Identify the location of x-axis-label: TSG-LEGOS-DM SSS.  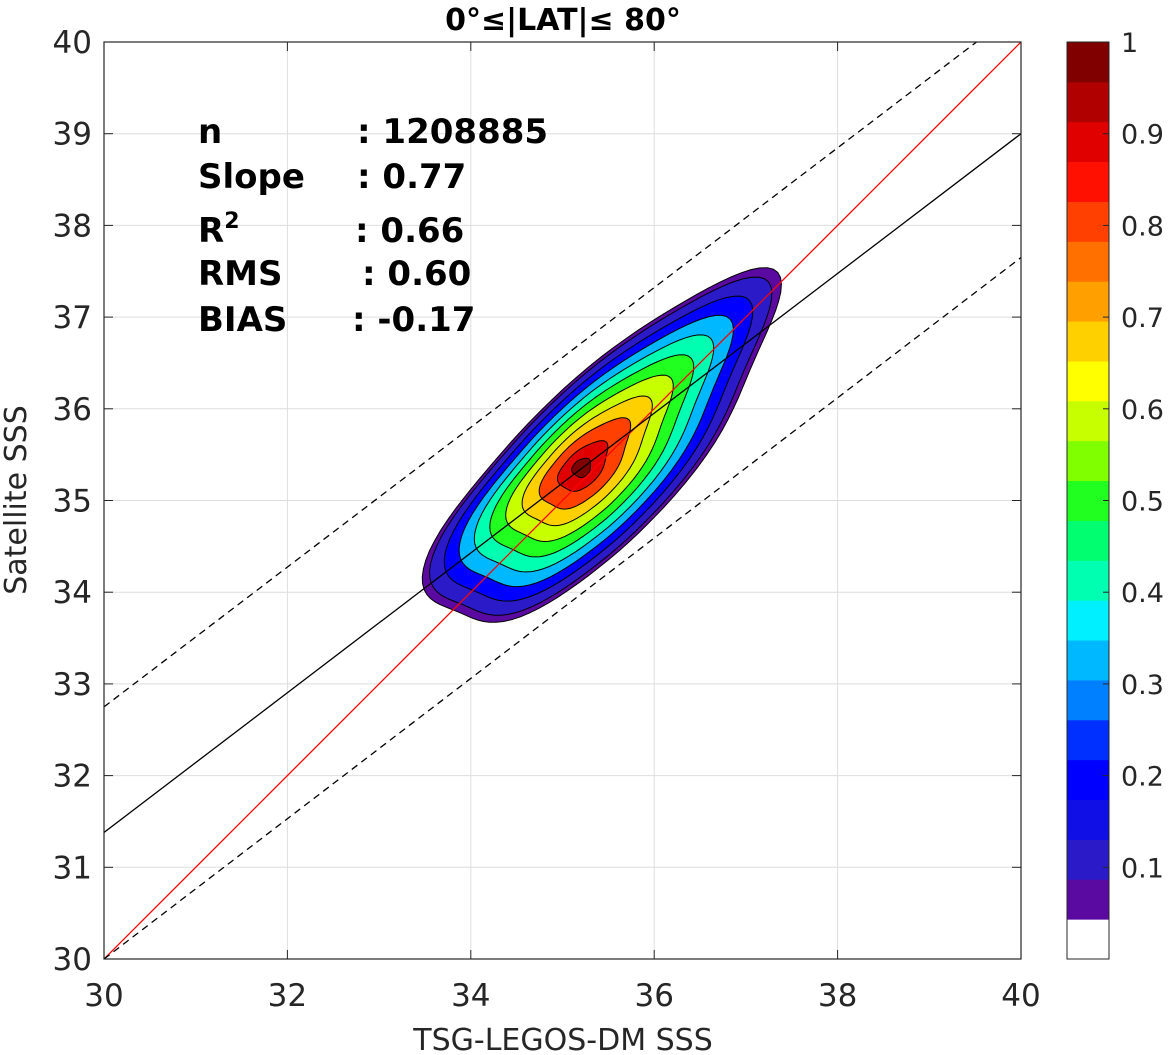
(562, 1039).